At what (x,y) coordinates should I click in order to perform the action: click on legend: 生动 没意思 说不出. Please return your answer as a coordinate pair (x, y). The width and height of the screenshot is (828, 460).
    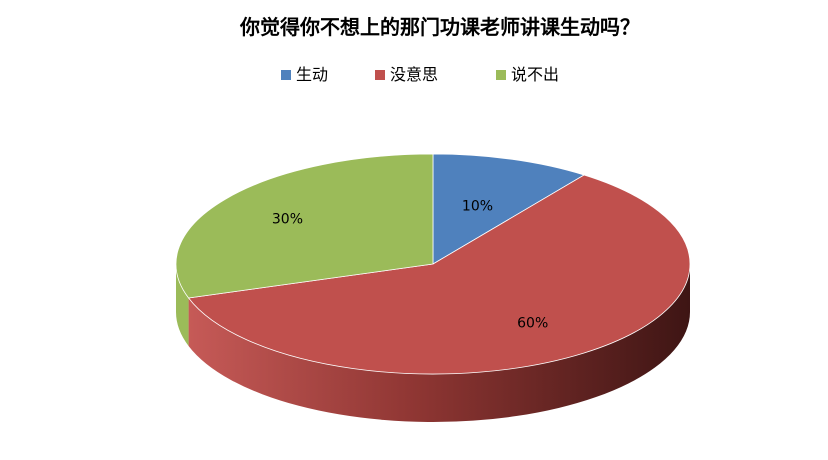
    Looking at the image, I should click on (420, 74).